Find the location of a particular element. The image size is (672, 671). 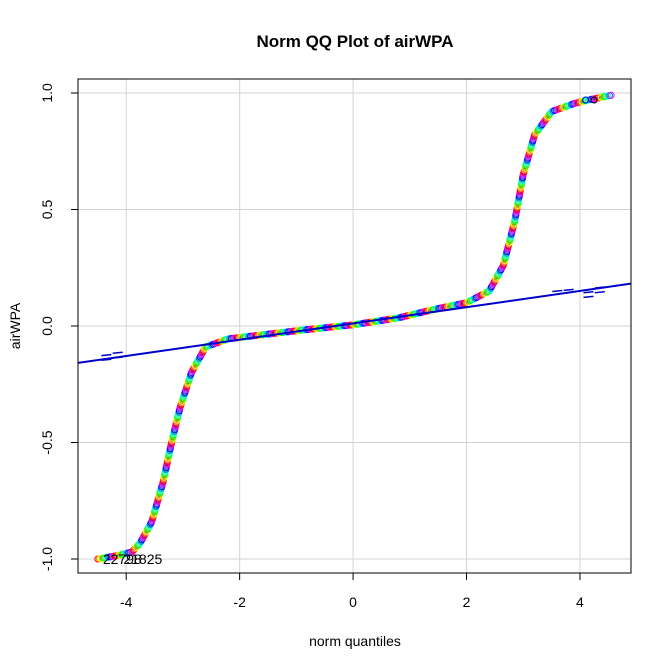

y-axis-label: airWPA is located at coordinates (15, 325).